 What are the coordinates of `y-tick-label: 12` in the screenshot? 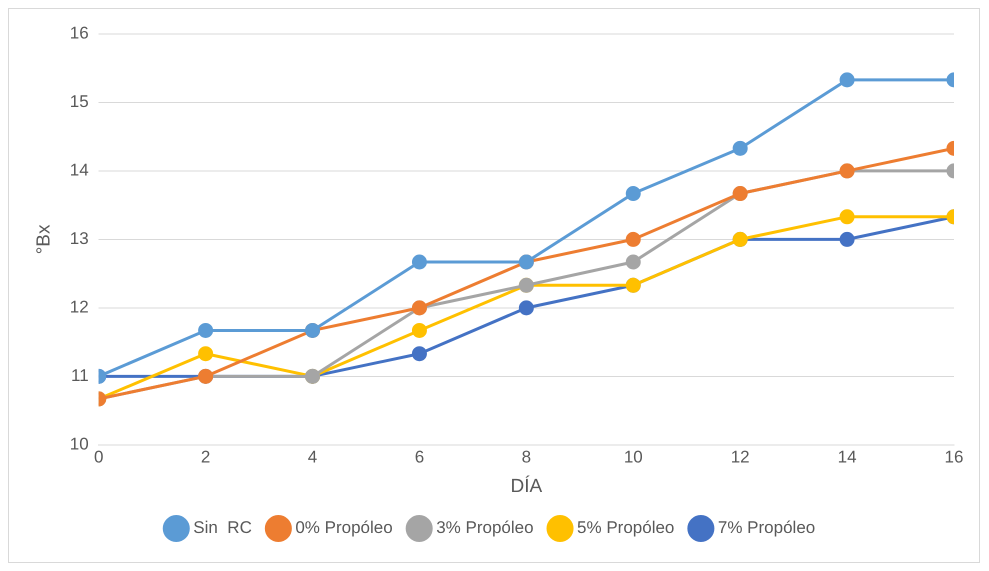 It's located at (79, 307).